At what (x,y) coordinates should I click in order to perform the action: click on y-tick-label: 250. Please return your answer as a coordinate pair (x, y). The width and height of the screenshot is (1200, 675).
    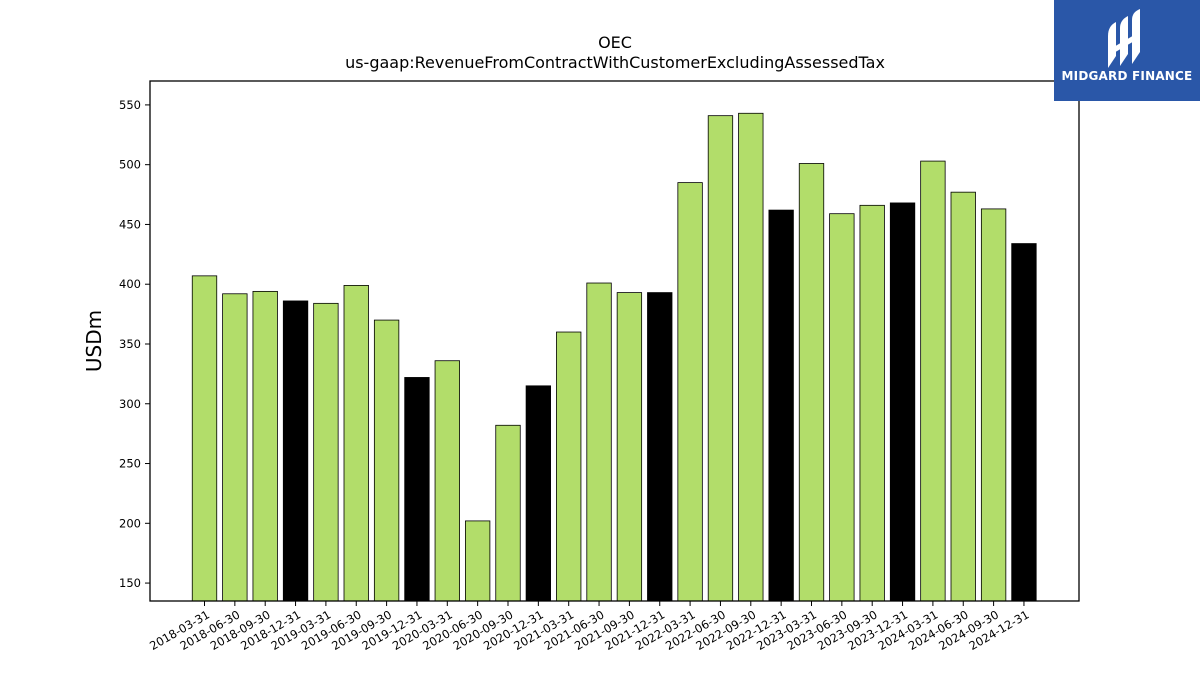
    Looking at the image, I should click on (130, 464).